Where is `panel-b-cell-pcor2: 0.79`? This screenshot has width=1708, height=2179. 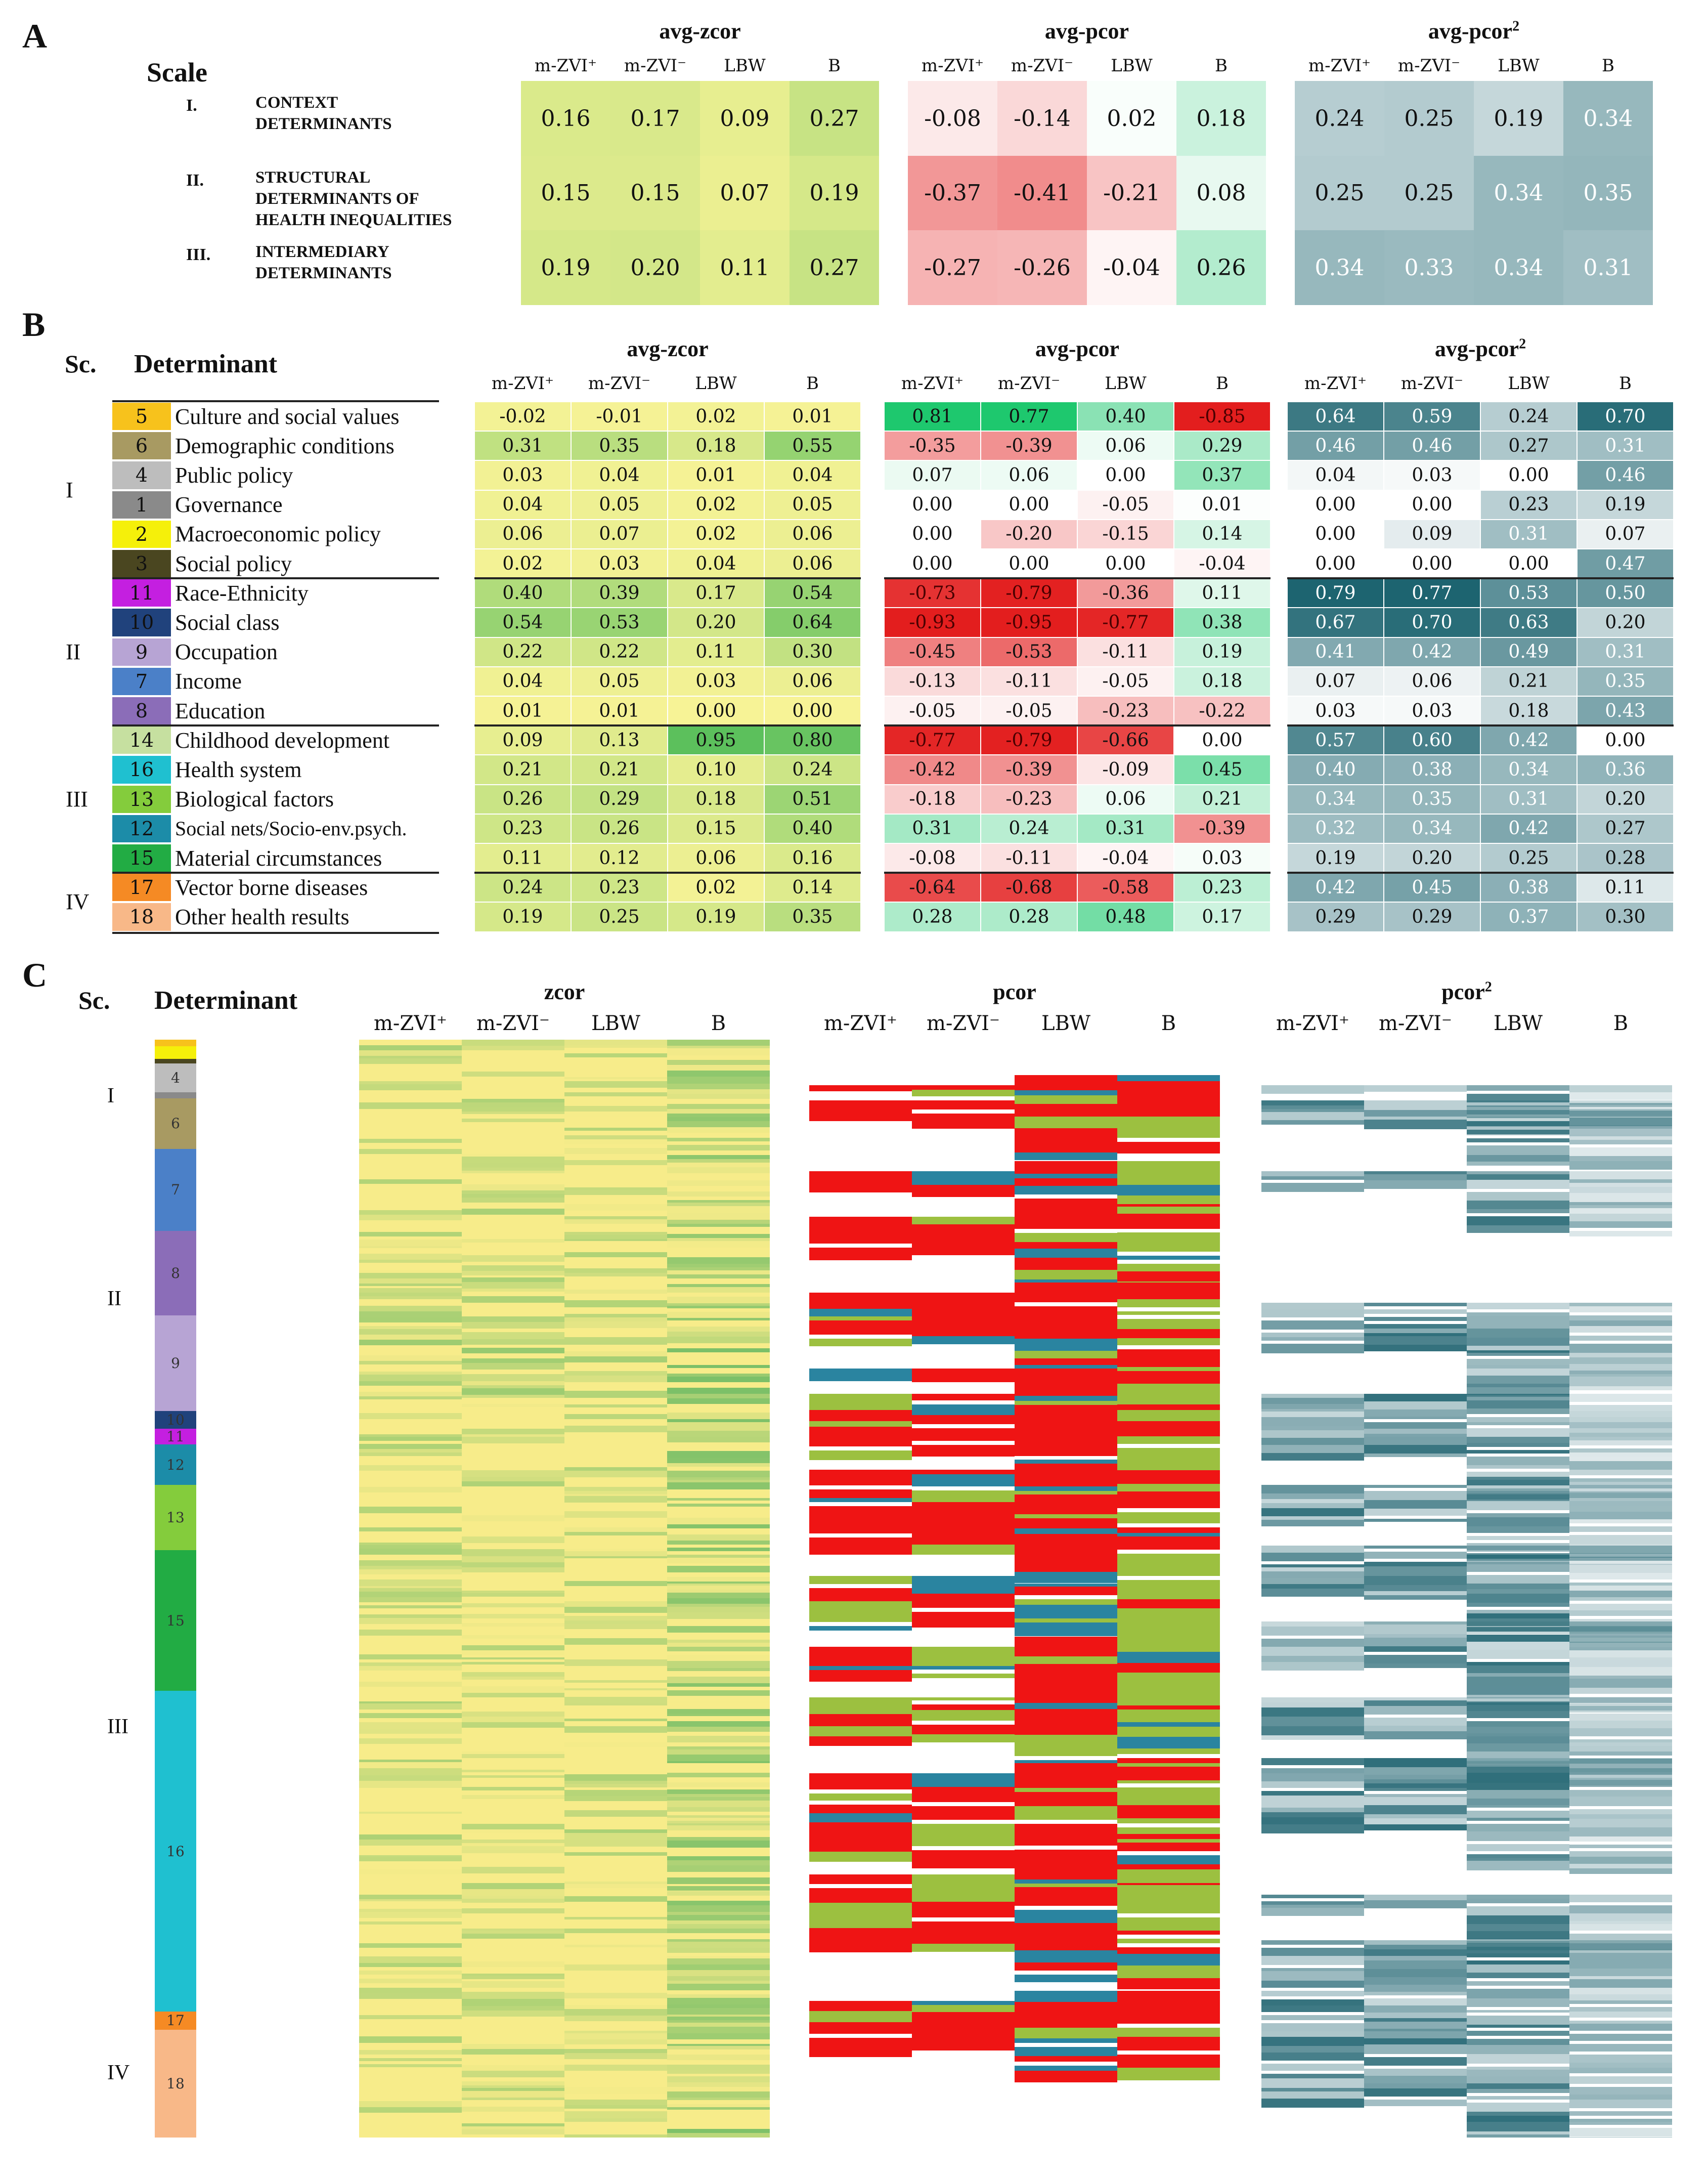
panel-b-cell-pcor2: 0.79 is located at coordinates (1336, 593).